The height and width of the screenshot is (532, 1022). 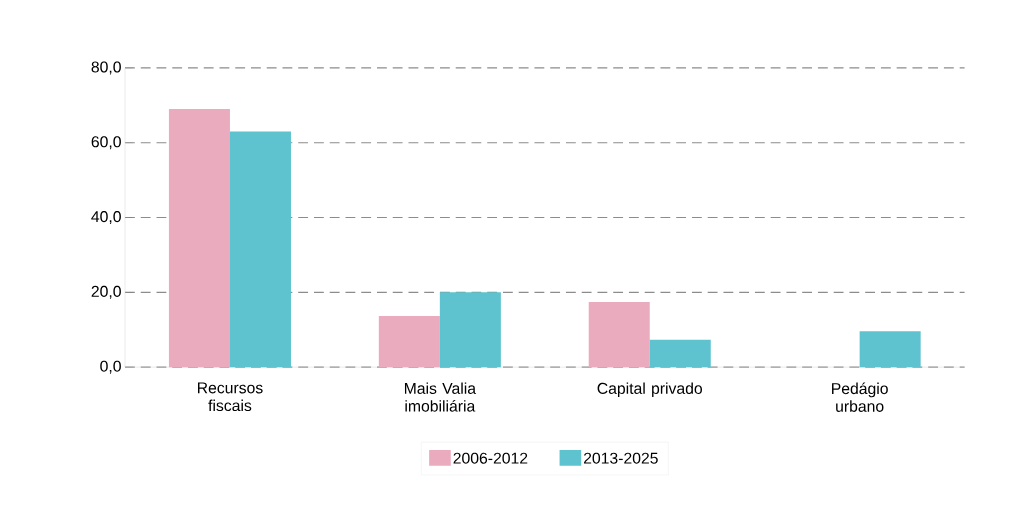 What do you see at coordinates (106, 143) in the screenshot?
I see `y-tick-label: 60,0` at bounding box center [106, 143].